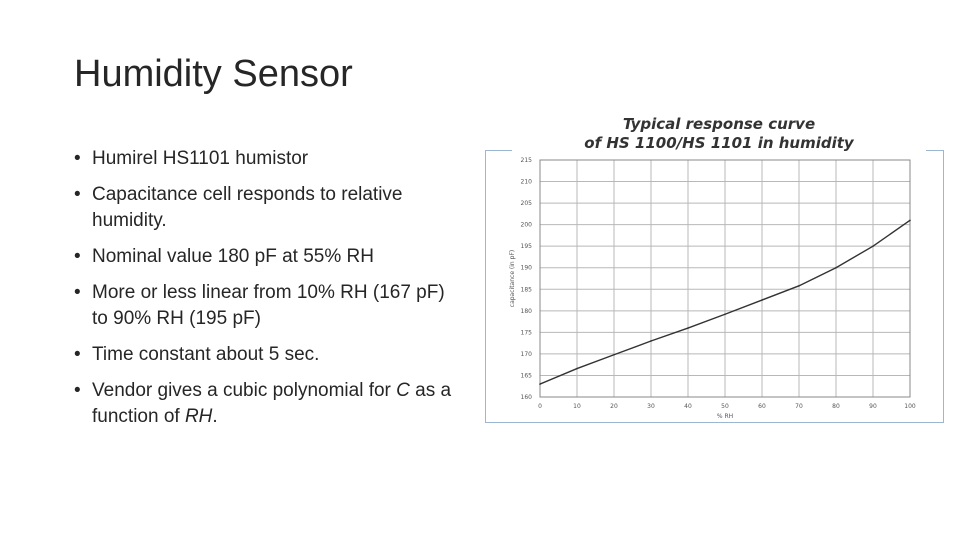 This screenshot has width=960, height=540. I want to click on y-tick-label: 175, so click(527, 332).